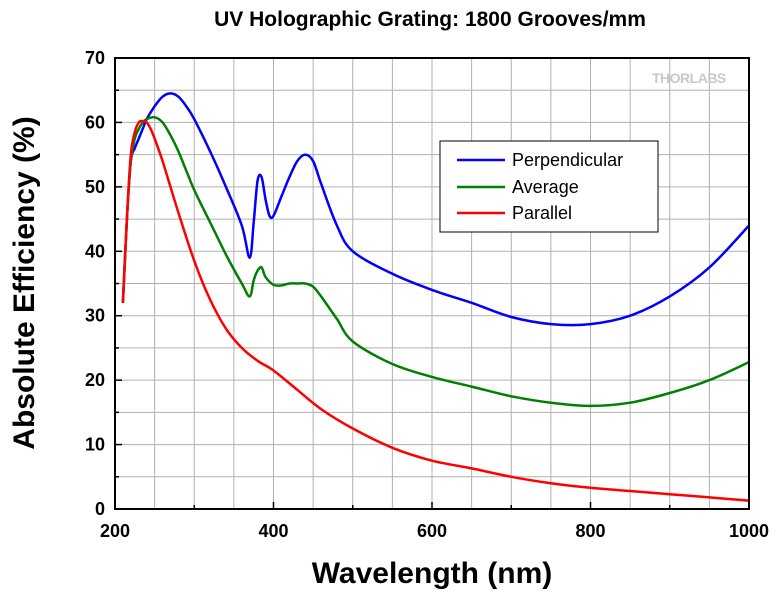 The image size is (780, 593). What do you see at coordinates (567, 160) in the screenshot?
I see `legend-label-perpendicular: Perpendicular` at bounding box center [567, 160].